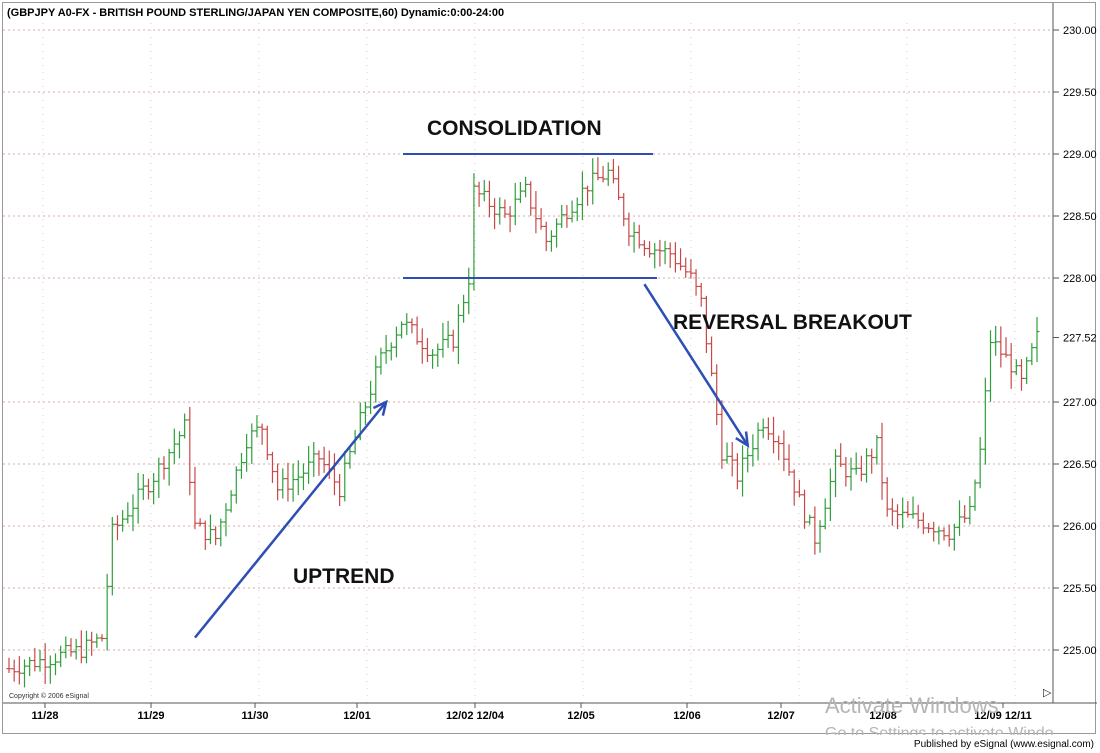  What do you see at coordinates (45, 716) in the screenshot?
I see `x-tick-label: 11/28` at bounding box center [45, 716].